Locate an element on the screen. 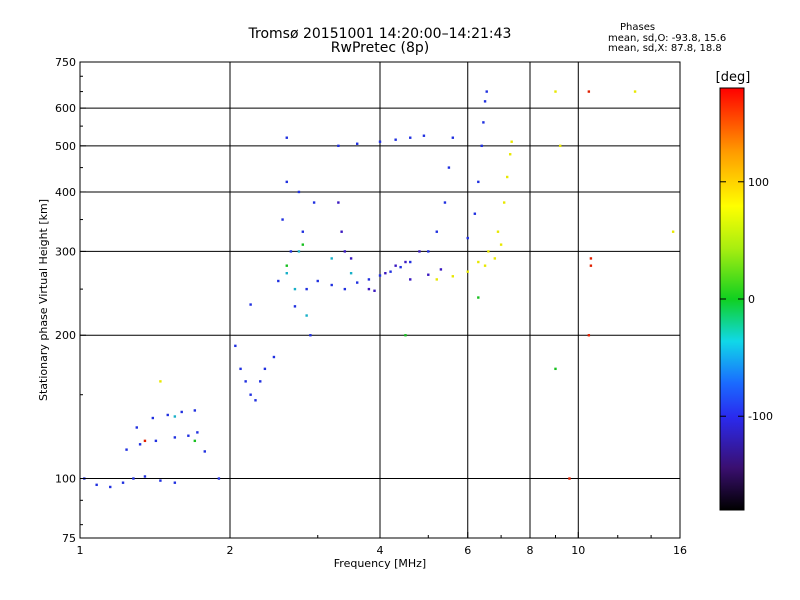  x-axis-label: Frequency [MHz] is located at coordinates (380, 563).